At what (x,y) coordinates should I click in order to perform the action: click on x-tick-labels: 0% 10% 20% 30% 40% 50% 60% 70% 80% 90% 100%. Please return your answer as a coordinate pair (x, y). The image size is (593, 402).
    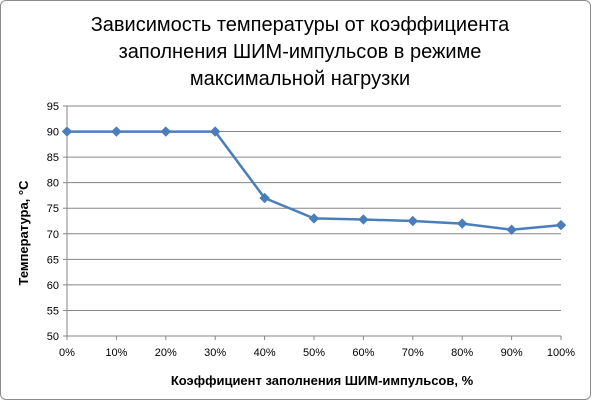
    Looking at the image, I should click on (317, 353).